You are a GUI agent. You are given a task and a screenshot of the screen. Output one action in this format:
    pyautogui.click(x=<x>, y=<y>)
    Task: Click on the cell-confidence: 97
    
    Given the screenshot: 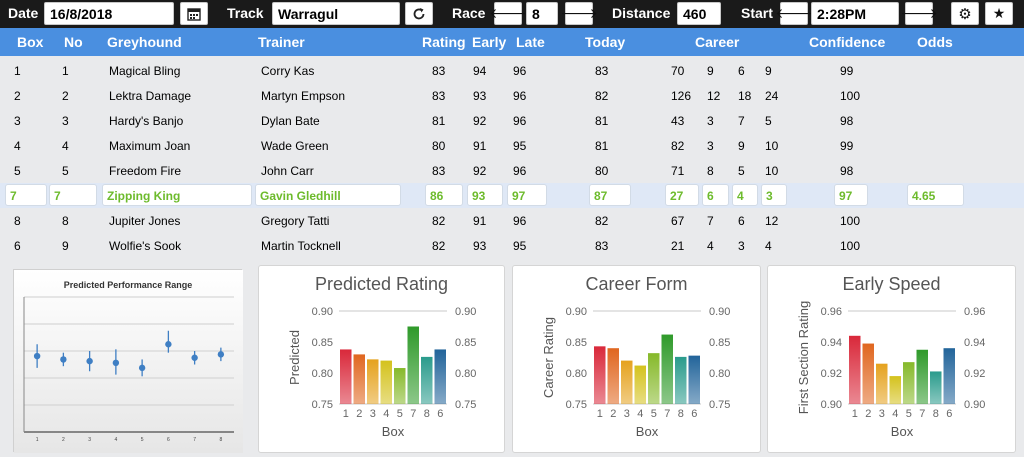 What is the action you would take?
    pyautogui.click(x=851, y=195)
    